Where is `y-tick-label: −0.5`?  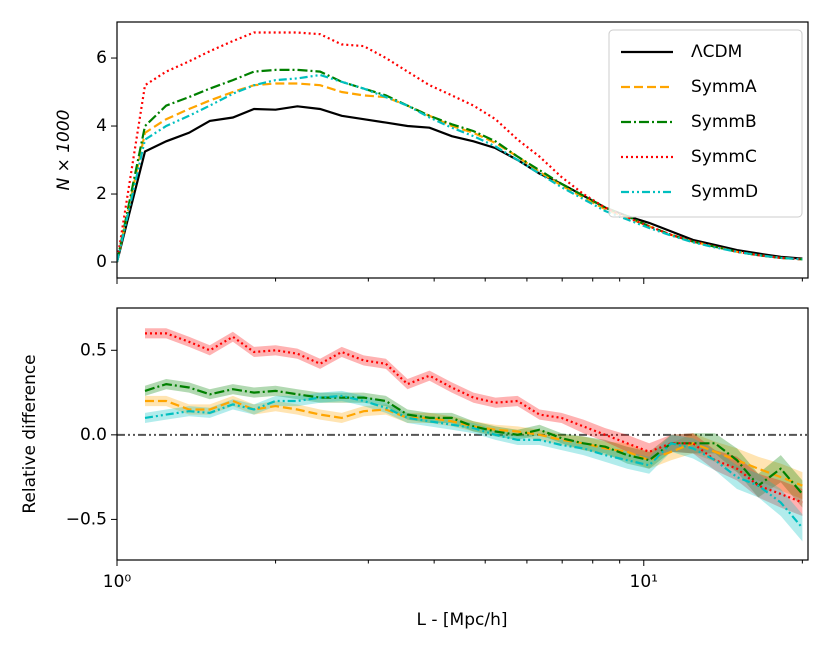 y-tick-label: −0.5 is located at coordinates (86, 519).